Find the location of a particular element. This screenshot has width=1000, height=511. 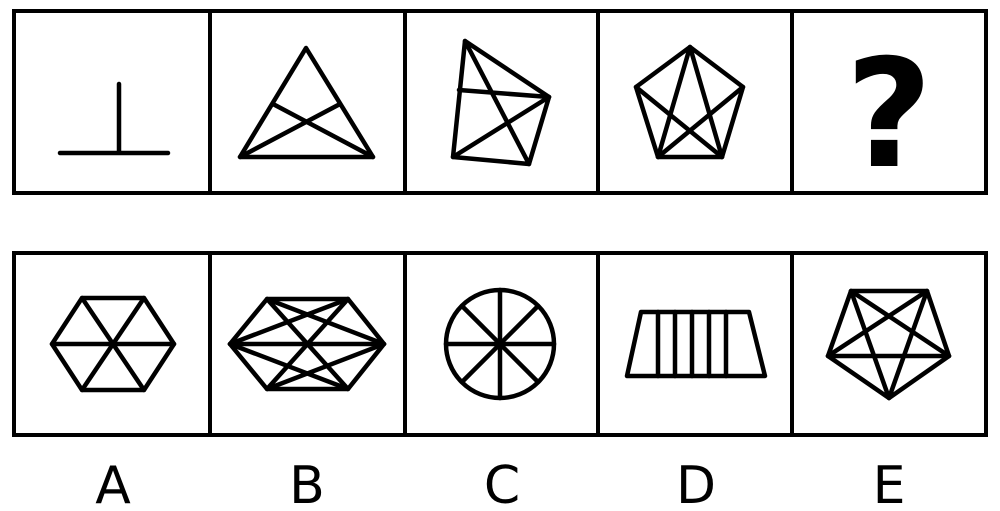

option-b-label: B is located at coordinates (307, 483).